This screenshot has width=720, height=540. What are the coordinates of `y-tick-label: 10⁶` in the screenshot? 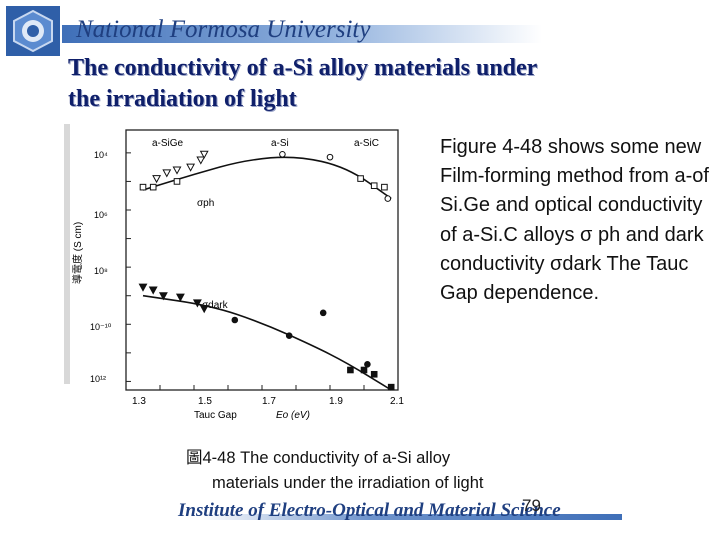 It's located at (101, 215).